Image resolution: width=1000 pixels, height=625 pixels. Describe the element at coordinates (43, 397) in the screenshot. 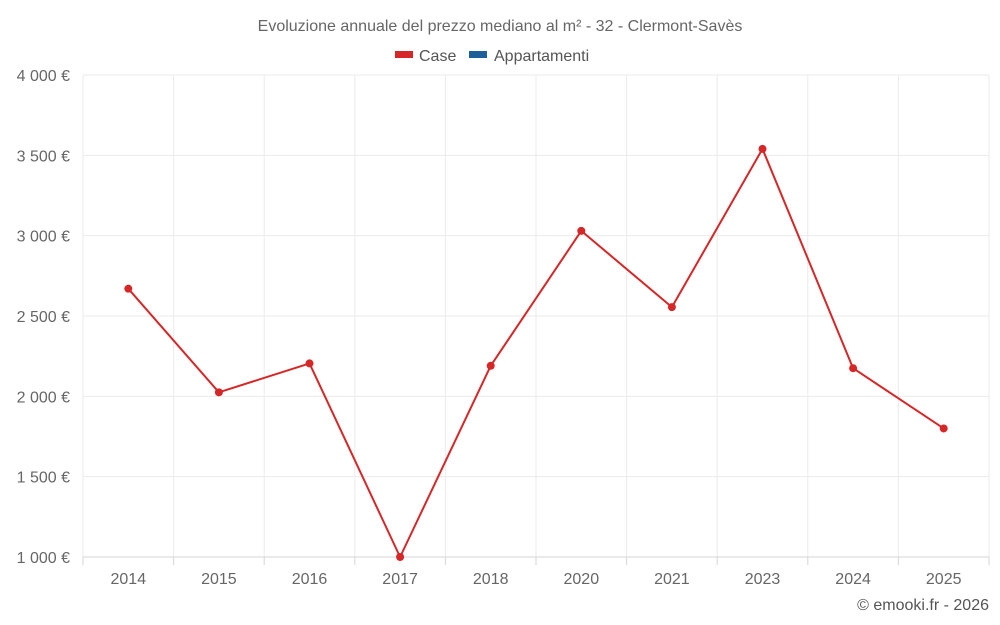

I see `y-tick-label: 2 000 €` at that location.